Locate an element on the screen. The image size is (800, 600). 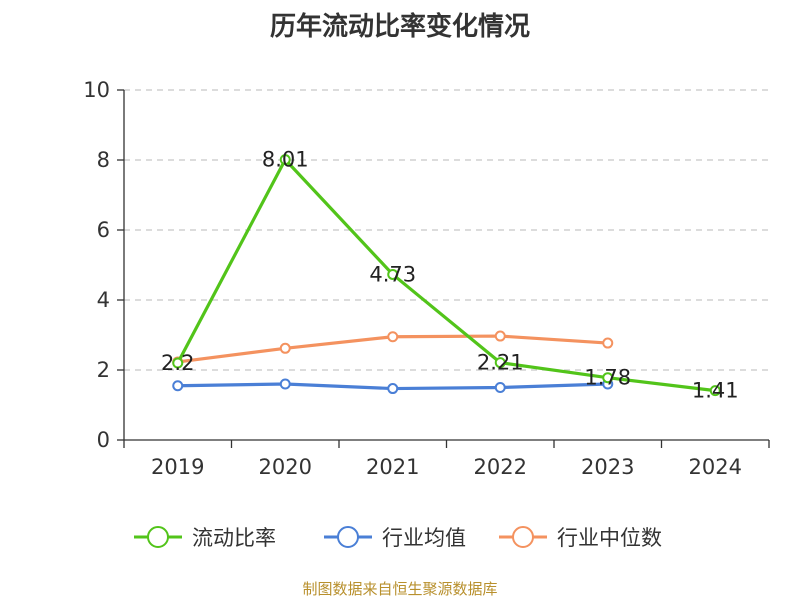
chart-title: 历年流动比率变化情况 is located at coordinates (399, 27).